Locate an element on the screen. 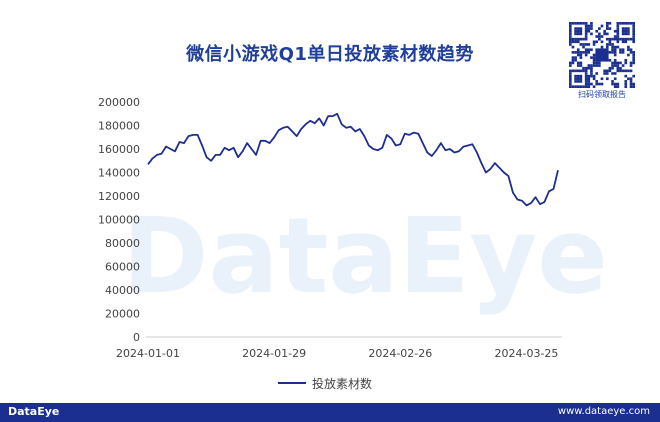  y-tick-label: 140000 is located at coordinates (119, 173).